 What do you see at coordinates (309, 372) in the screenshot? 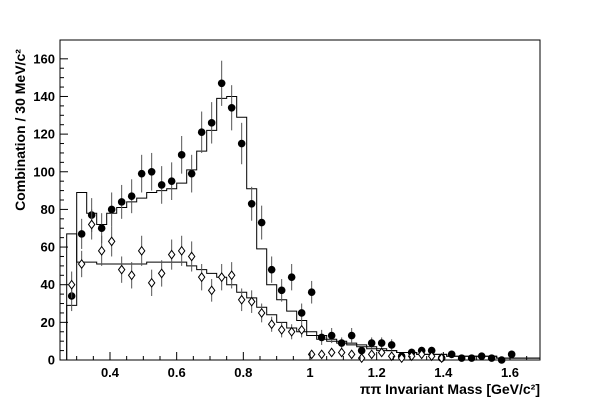
I see `x-tick-label: 1` at bounding box center [309, 372].